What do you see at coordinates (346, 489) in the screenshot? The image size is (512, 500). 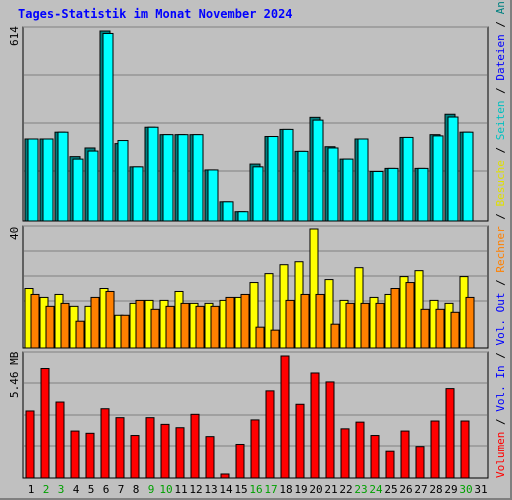 I see `day-label-22: 22` at bounding box center [346, 489].